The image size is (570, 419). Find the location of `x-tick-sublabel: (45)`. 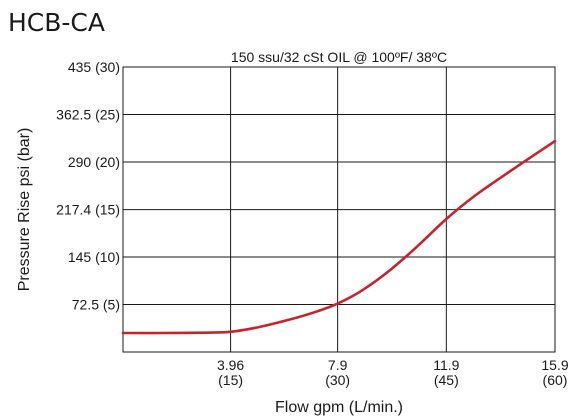

x-tick-sublabel: (45) is located at coordinates (446, 380).